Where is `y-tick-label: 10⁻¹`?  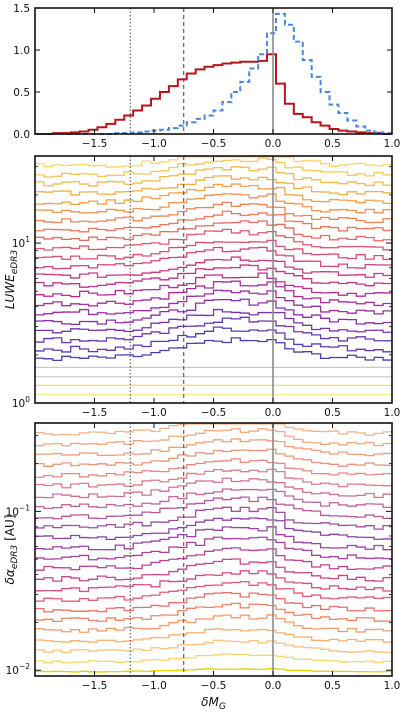
y-tick-label: 10⁻¹ is located at coordinates (18, 510).